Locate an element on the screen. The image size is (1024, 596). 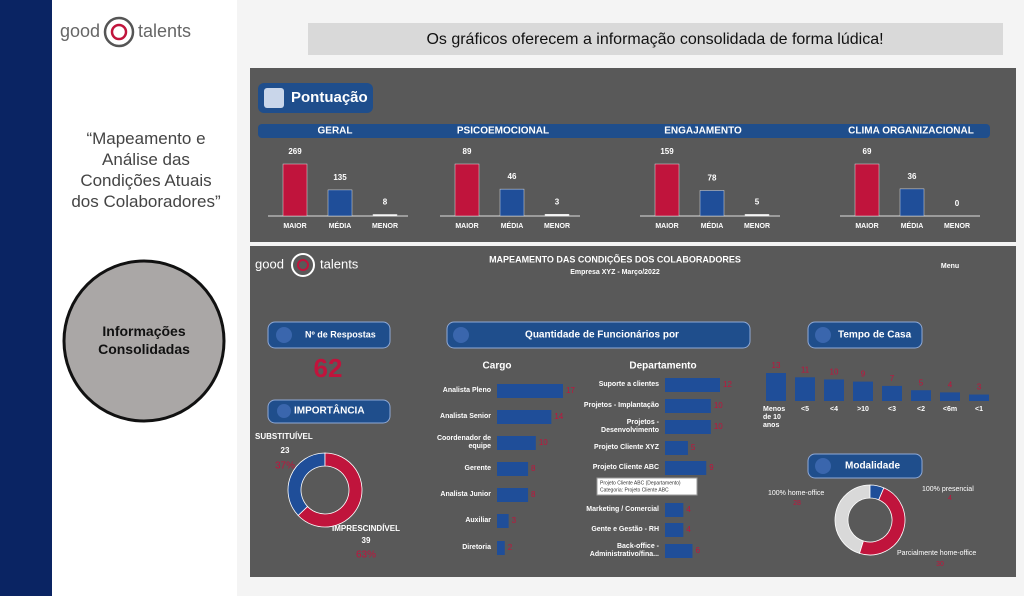
slice-value: 23 is located at coordinates (285, 450).